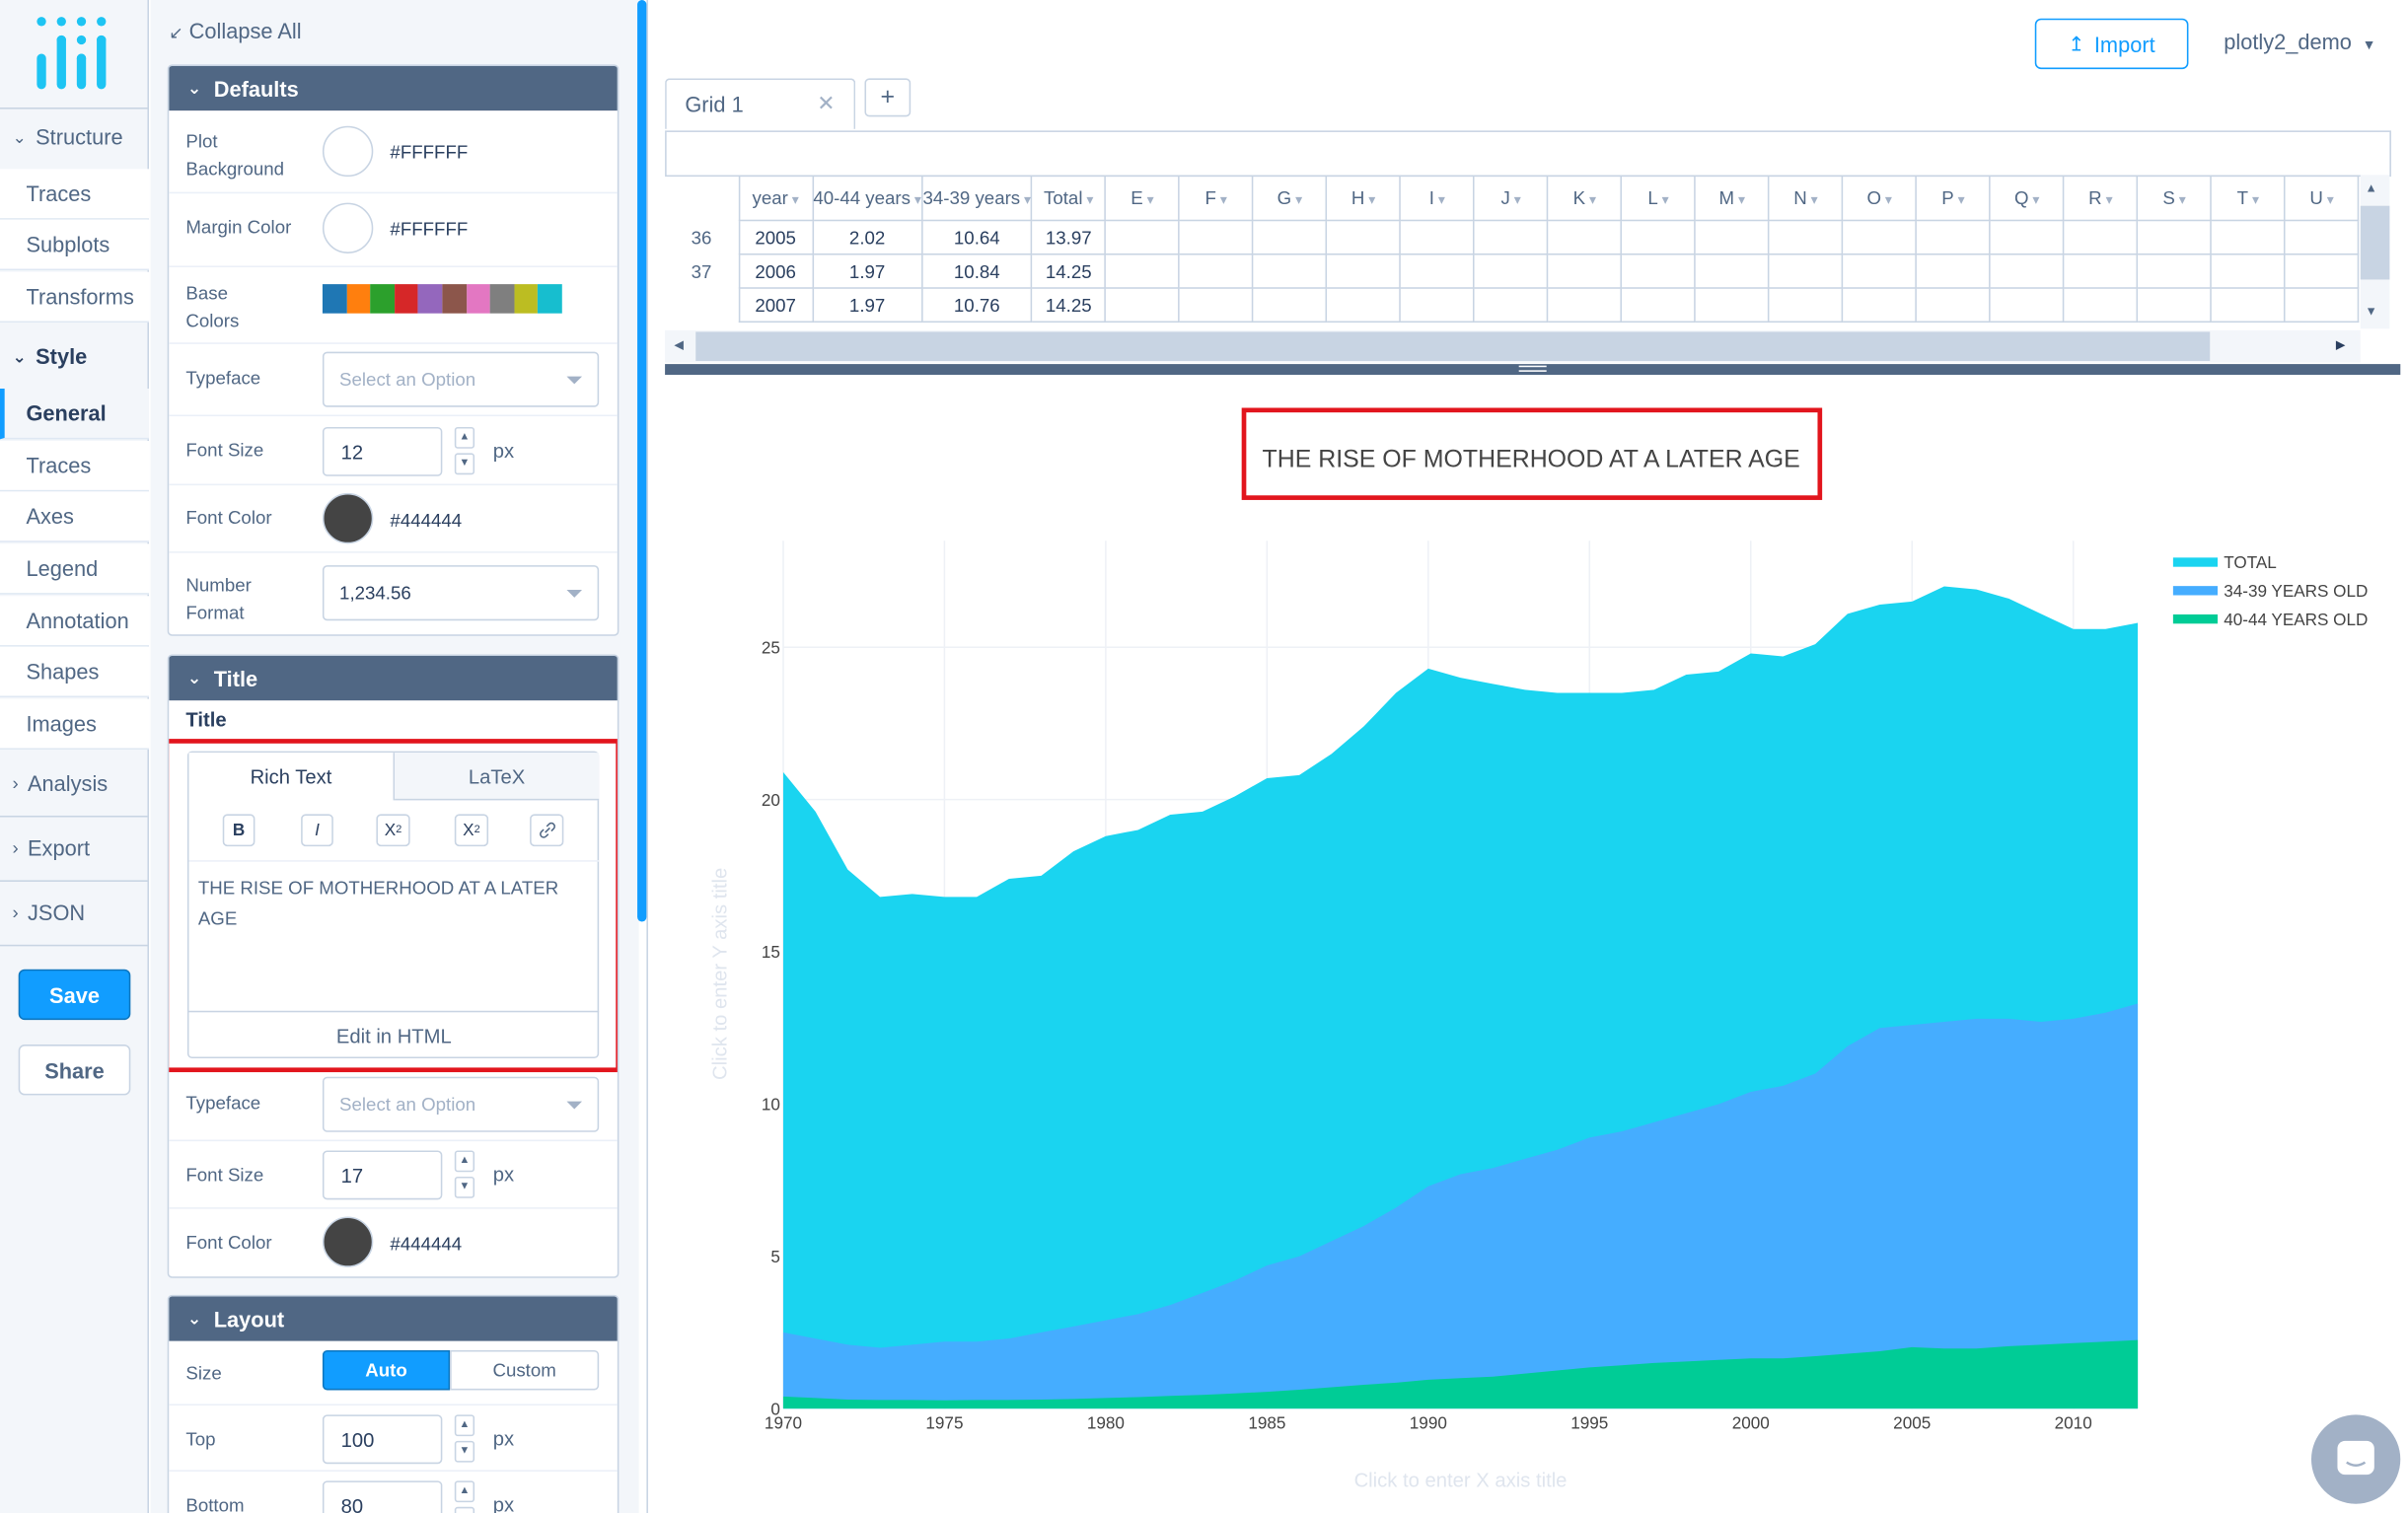 The height and width of the screenshot is (1513, 2408). Describe the element at coordinates (394, 1034) in the screenshot. I see `edit-in-html-button: Edit in HTML` at that location.